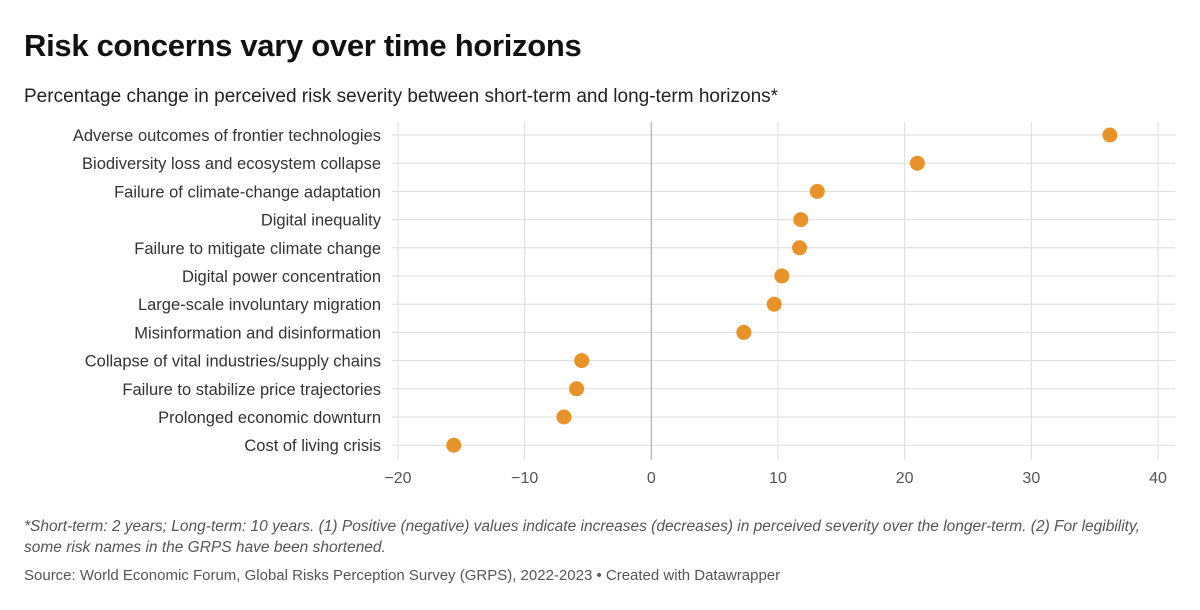 Image resolution: width=1200 pixels, height=610 pixels. Describe the element at coordinates (281, 277) in the screenshot. I see `category-label: Digital power concentration` at that location.